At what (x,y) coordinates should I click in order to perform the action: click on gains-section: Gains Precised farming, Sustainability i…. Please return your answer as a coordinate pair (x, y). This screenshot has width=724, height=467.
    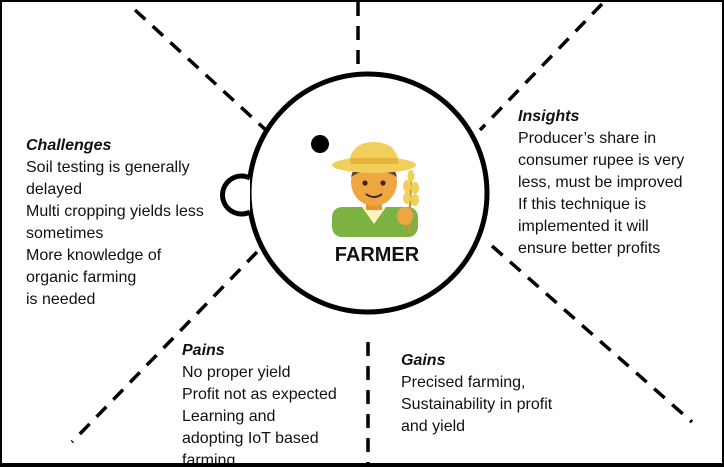
    Looking at the image, I should click on (476, 394).